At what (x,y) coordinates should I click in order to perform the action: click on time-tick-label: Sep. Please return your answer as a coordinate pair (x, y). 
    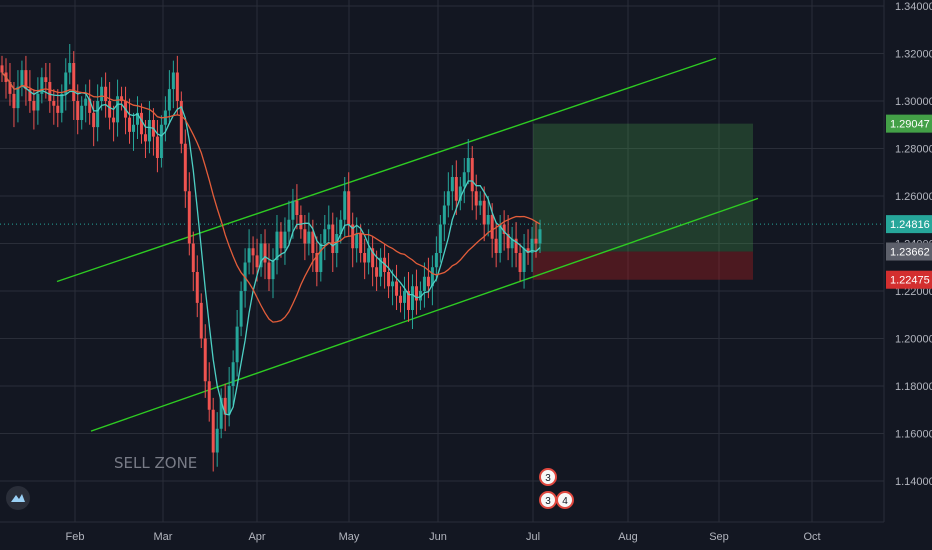
    Looking at the image, I should click on (719, 537).